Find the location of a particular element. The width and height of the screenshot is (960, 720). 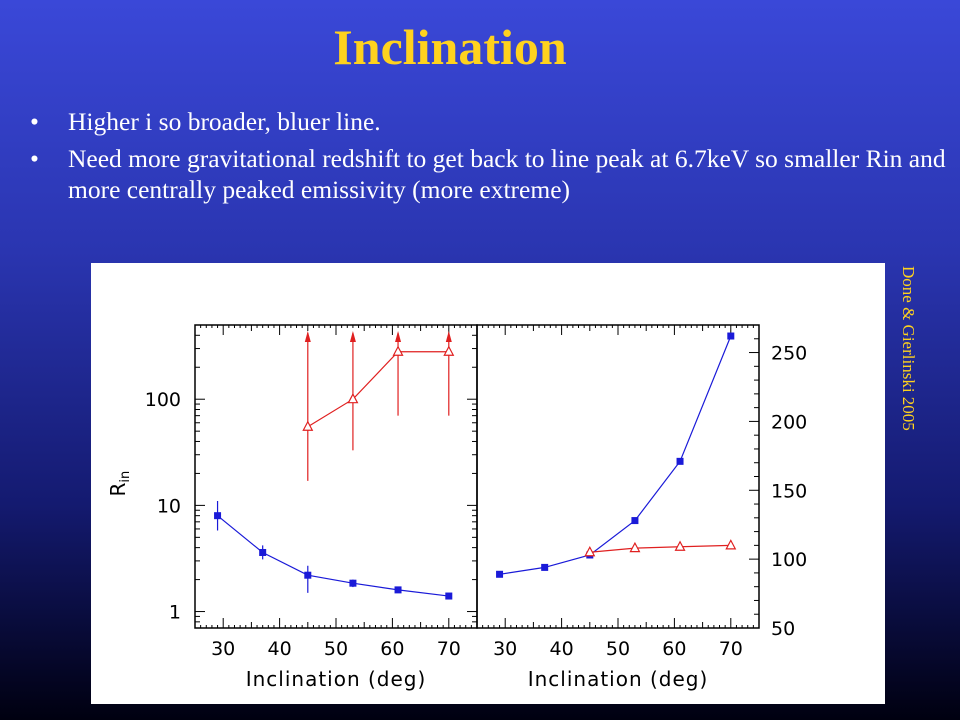

citation-credit: Done & Gierlinski 2005 is located at coordinates (908, 348).